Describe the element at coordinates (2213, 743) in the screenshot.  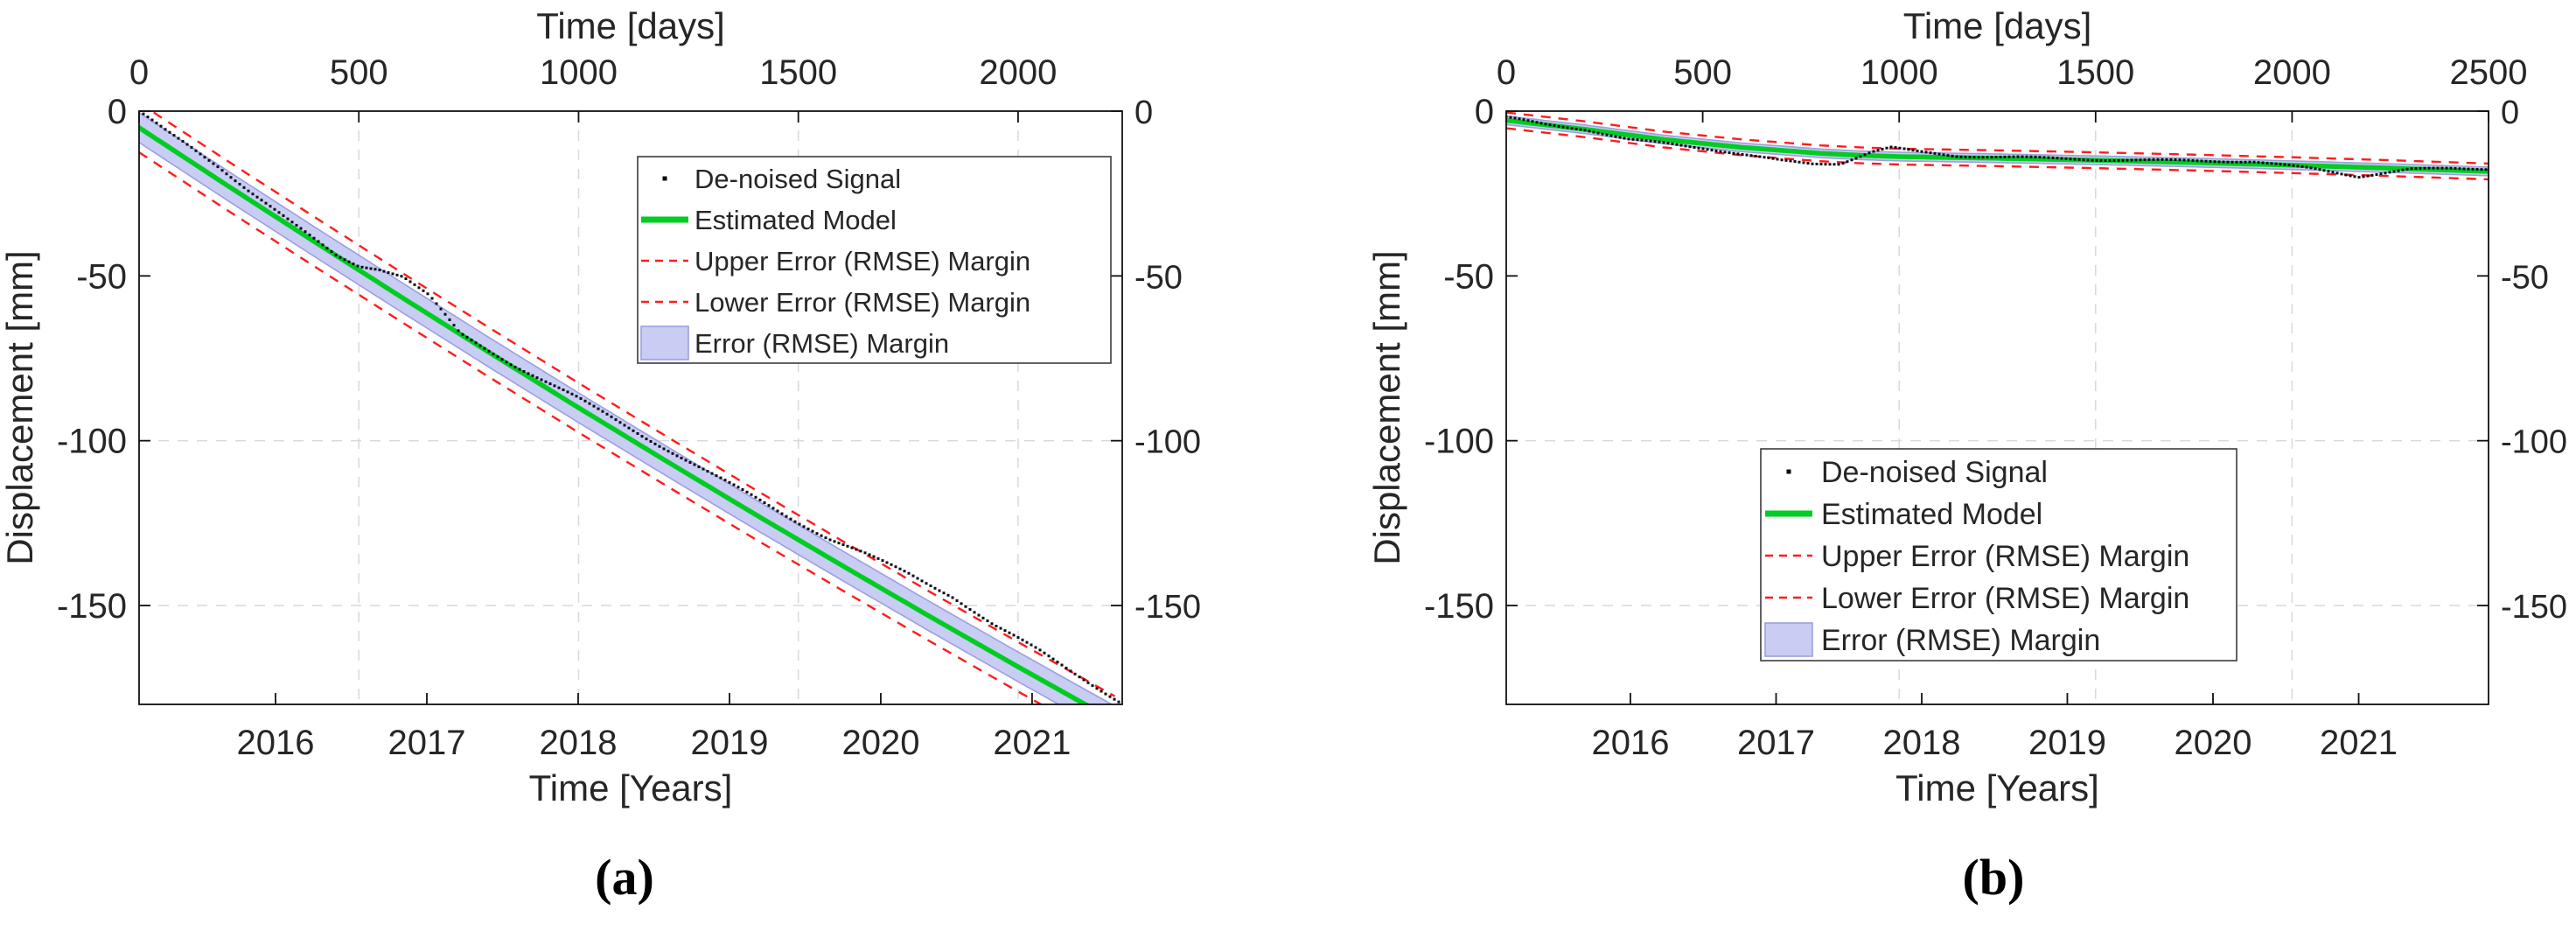
I see `bottom-axis-tick-label: 2020` at that location.